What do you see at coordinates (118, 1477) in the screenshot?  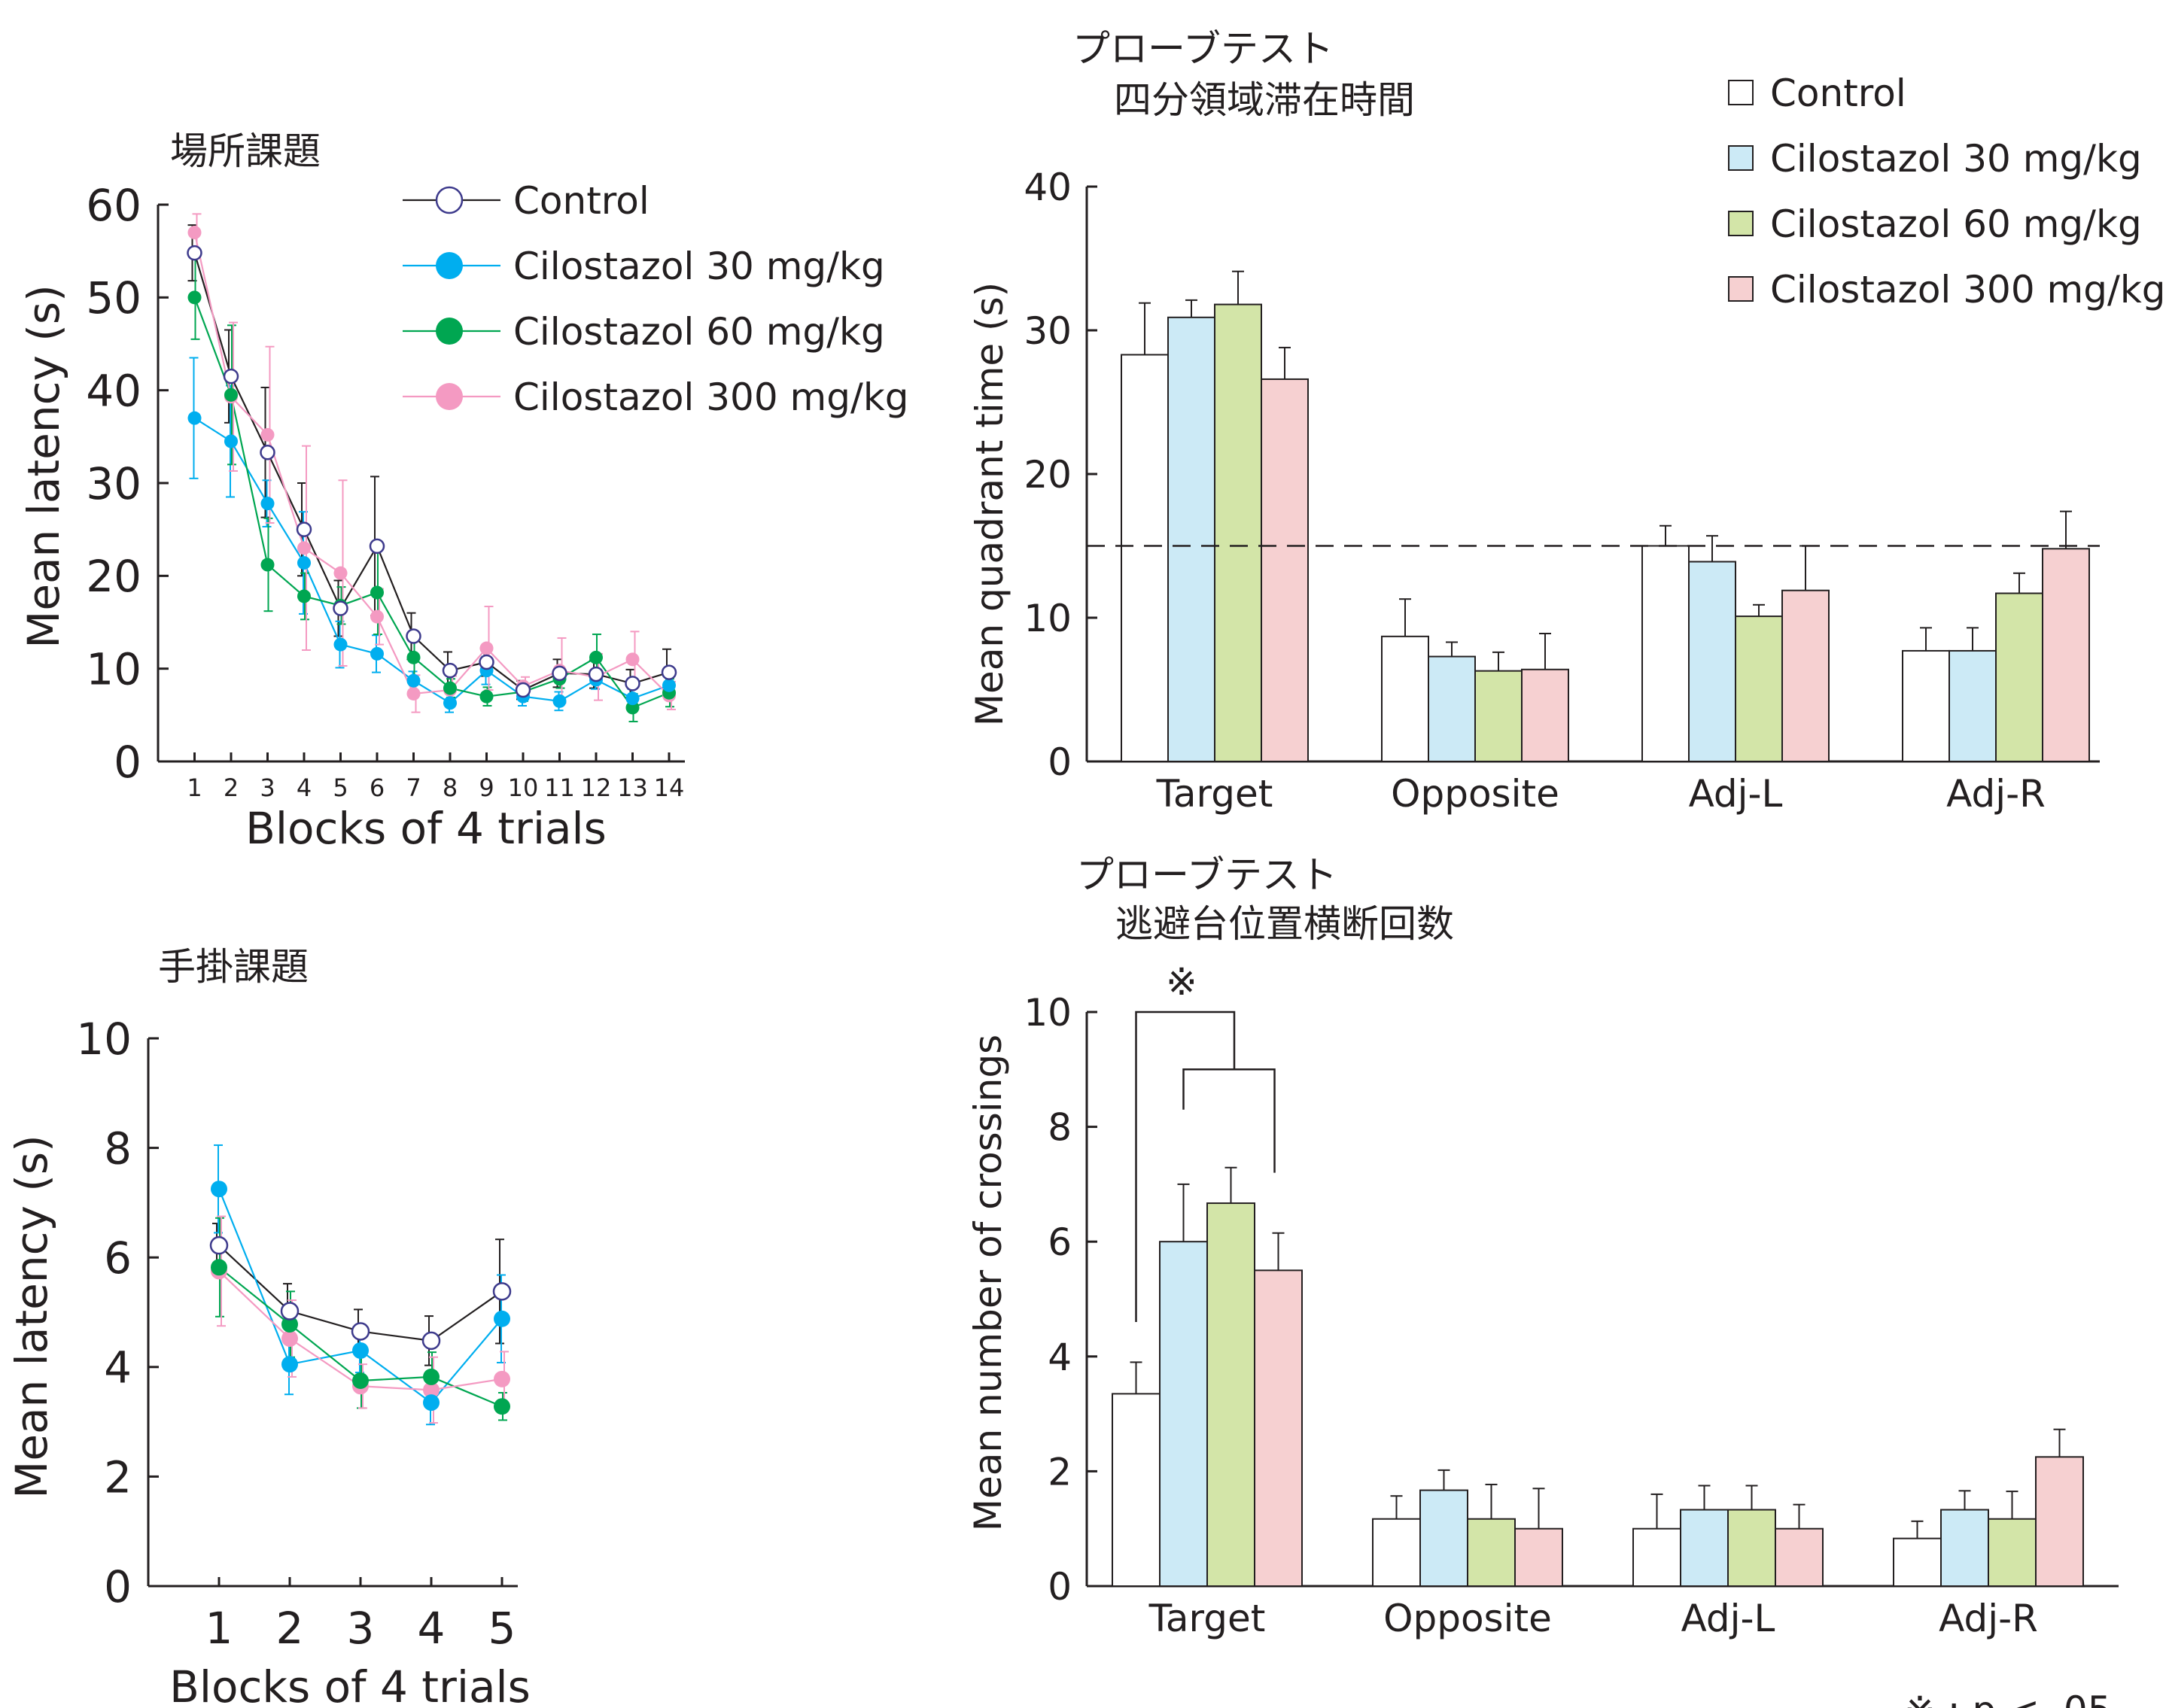 I see `cued-task-y-tick-label: 2` at bounding box center [118, 1477].